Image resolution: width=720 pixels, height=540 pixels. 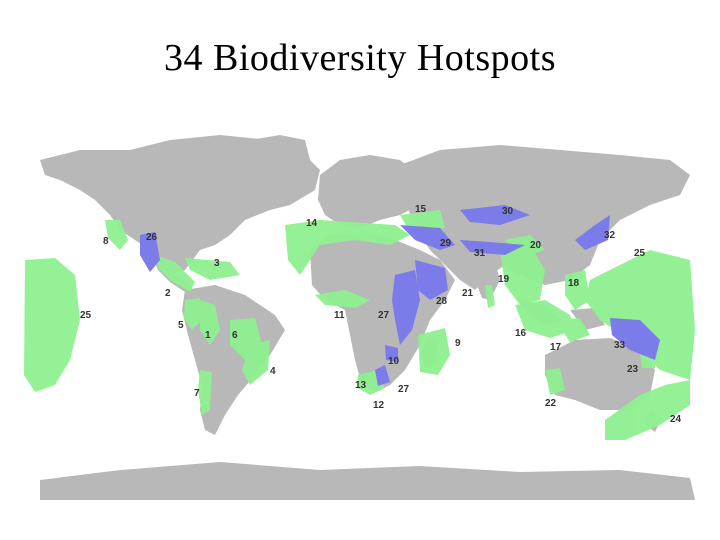 What do you see at coordinates (360, 58) in the screenshot?
I see `map-title: 34 Biodiversity Hotspots` at bounding box center [360, 58].